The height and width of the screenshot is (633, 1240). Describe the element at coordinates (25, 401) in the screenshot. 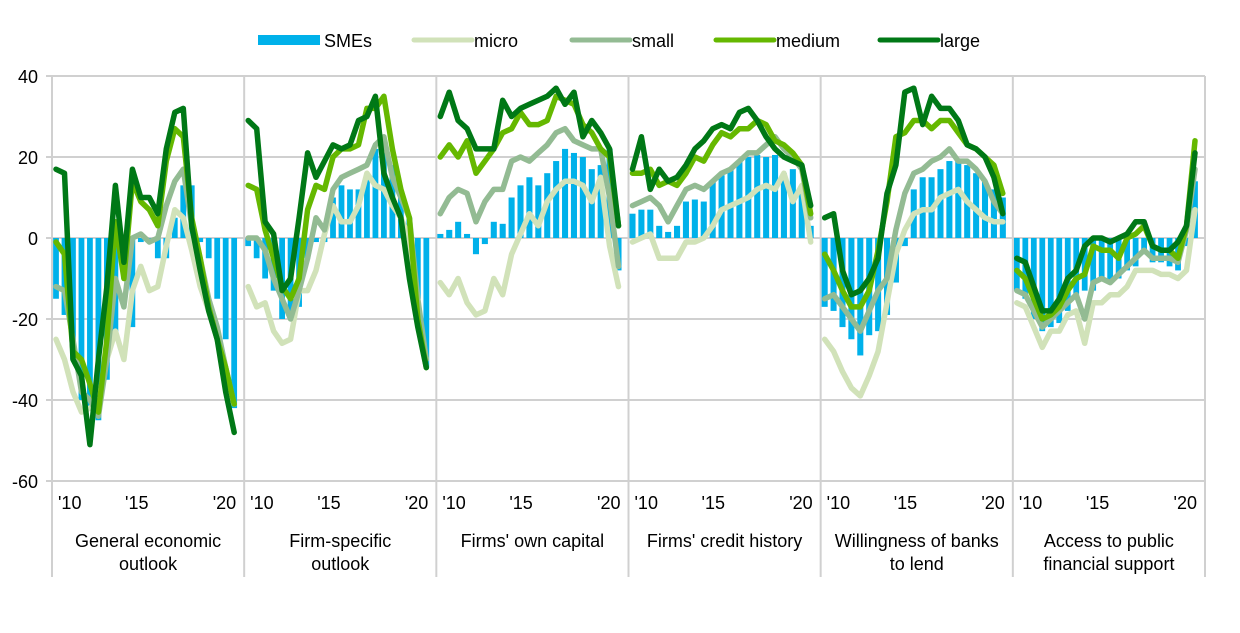

I see `y-tick-label: -40` at that location.